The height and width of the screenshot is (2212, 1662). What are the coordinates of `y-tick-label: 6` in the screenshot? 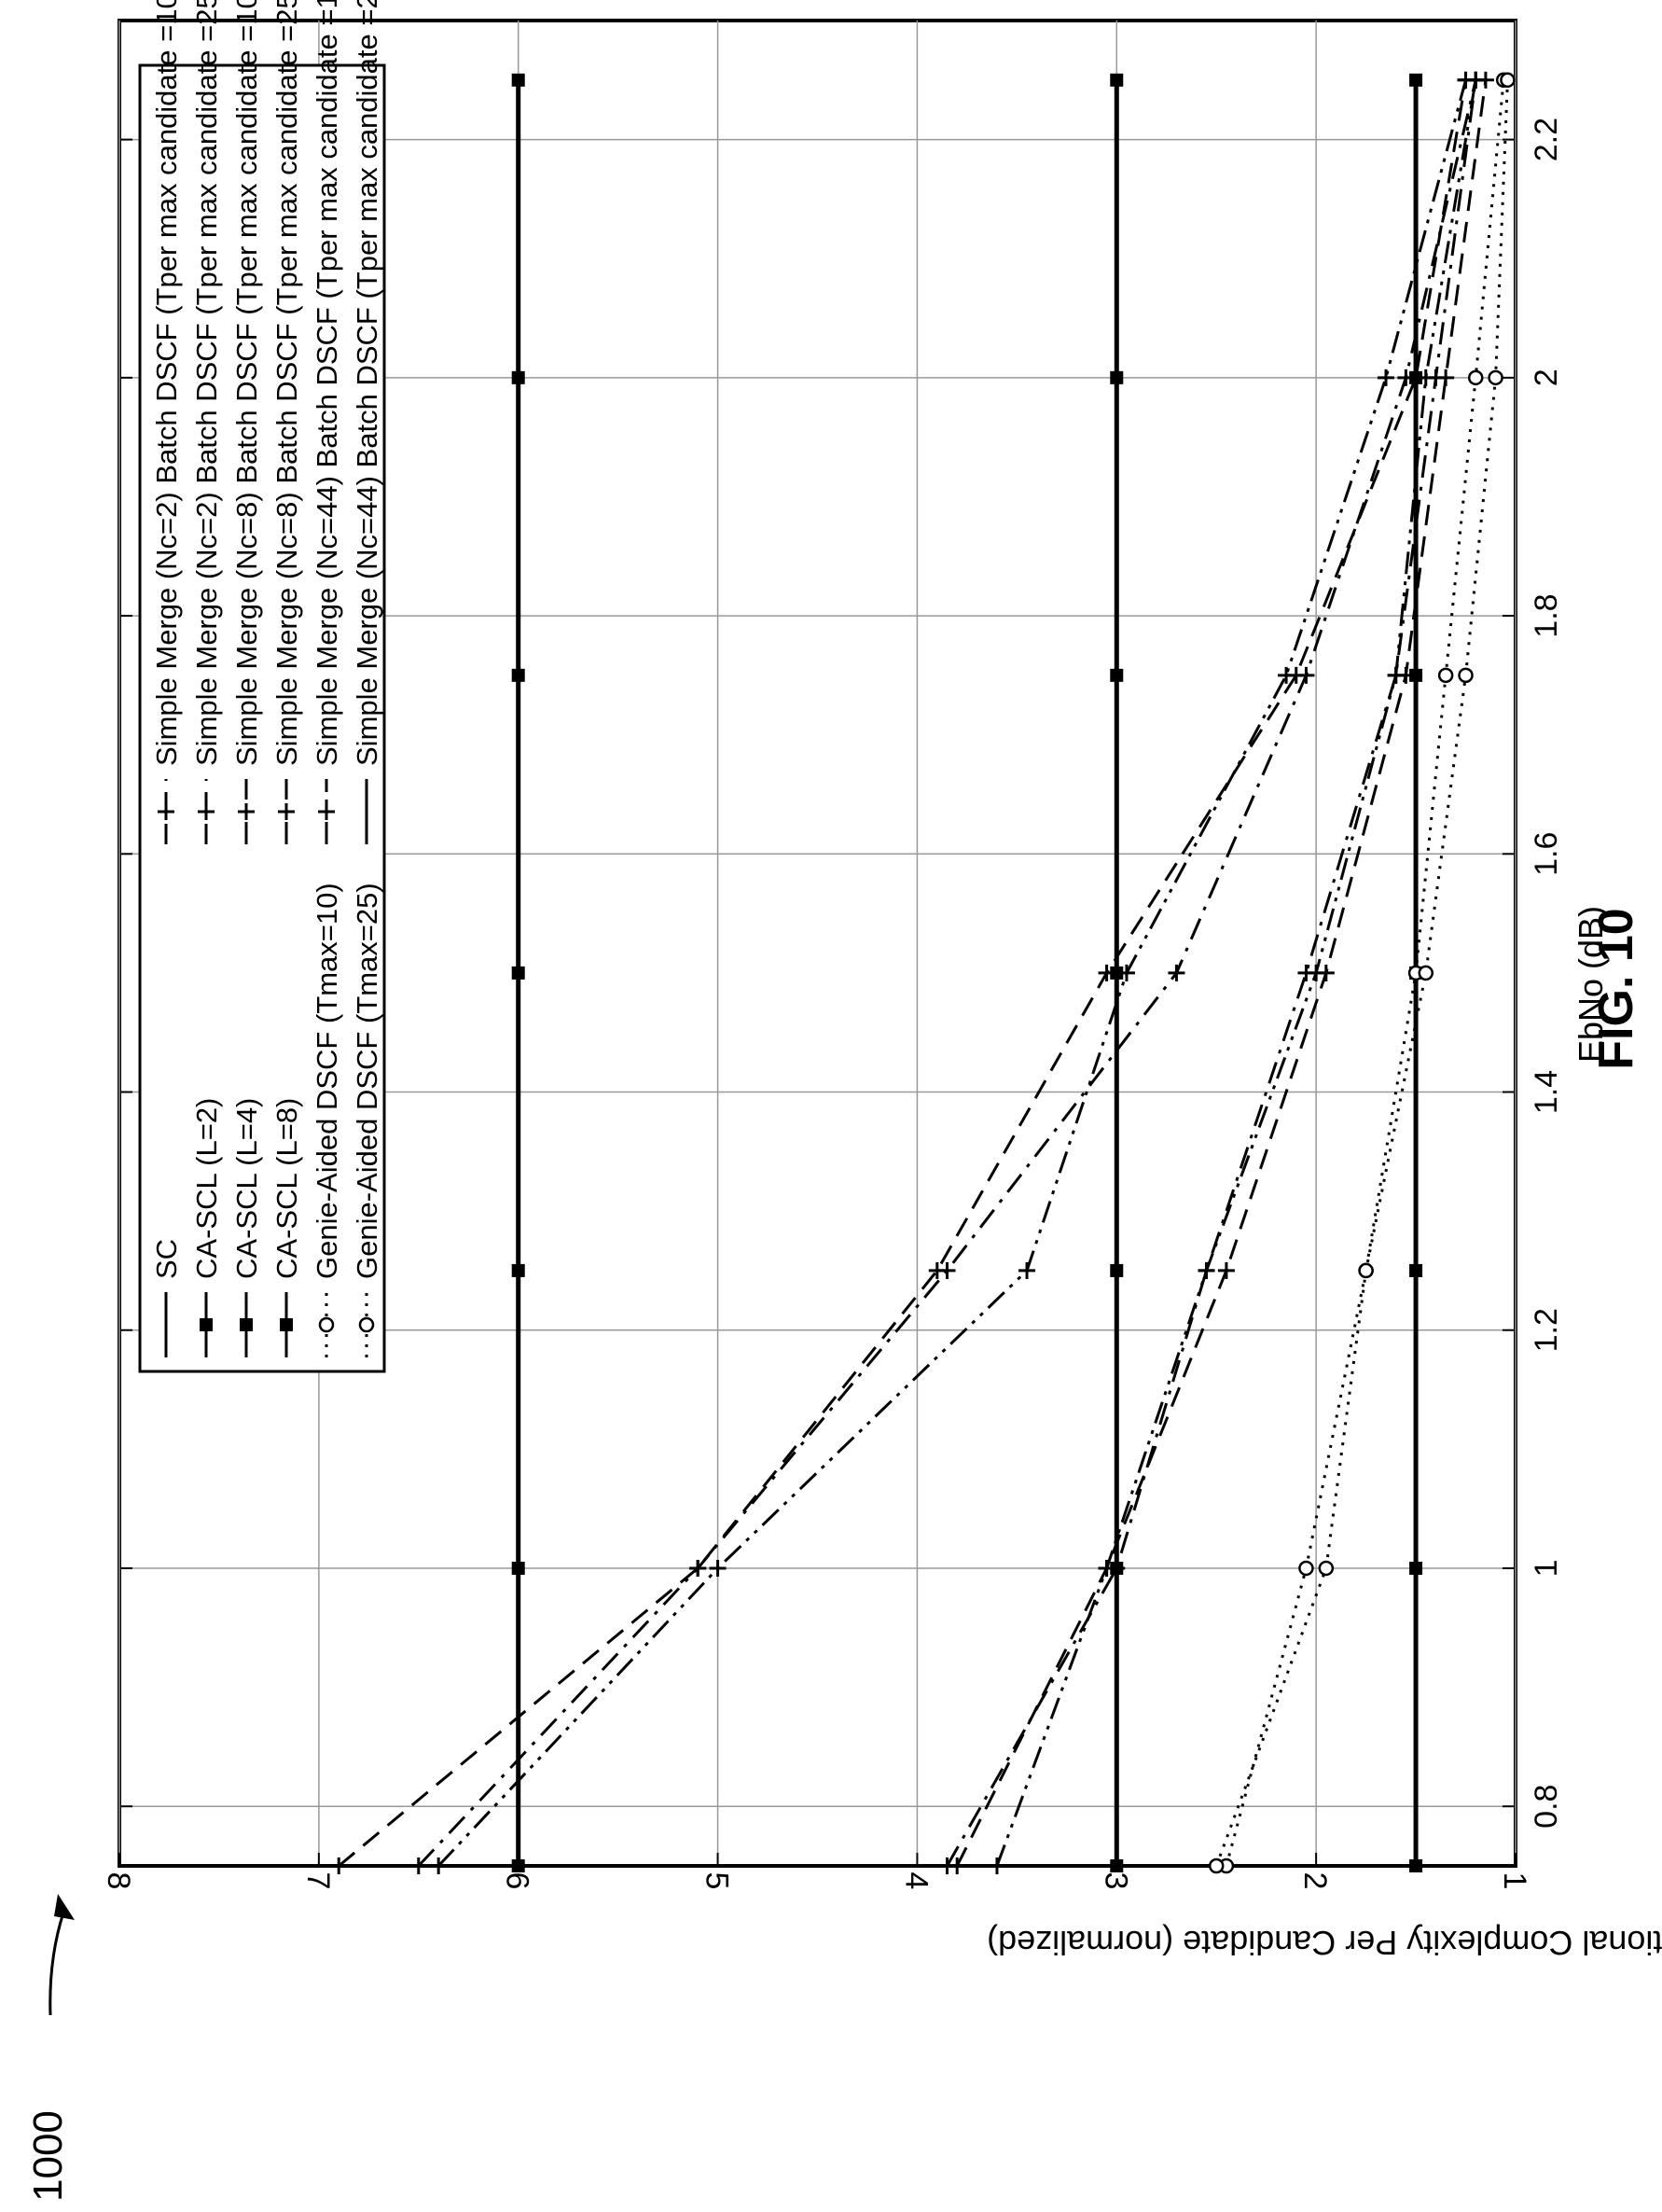 It's located at (517, 1881).